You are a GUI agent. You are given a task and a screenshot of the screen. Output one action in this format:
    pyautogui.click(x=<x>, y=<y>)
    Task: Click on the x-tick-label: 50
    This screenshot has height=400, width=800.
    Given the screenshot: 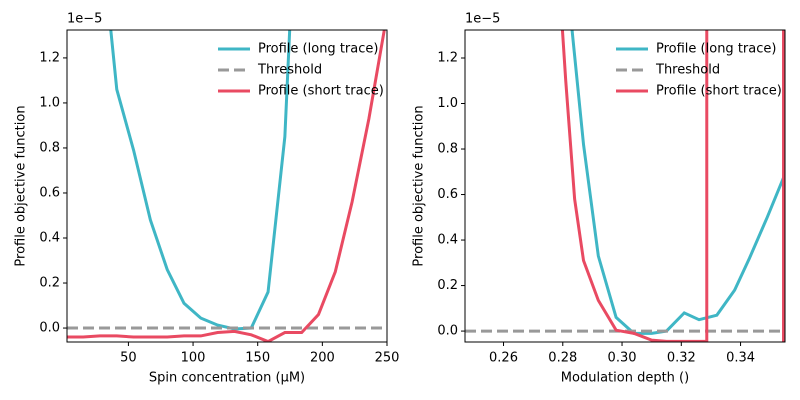 What is the action you would take?
    pyautogui.click(x=128, y=358)
    